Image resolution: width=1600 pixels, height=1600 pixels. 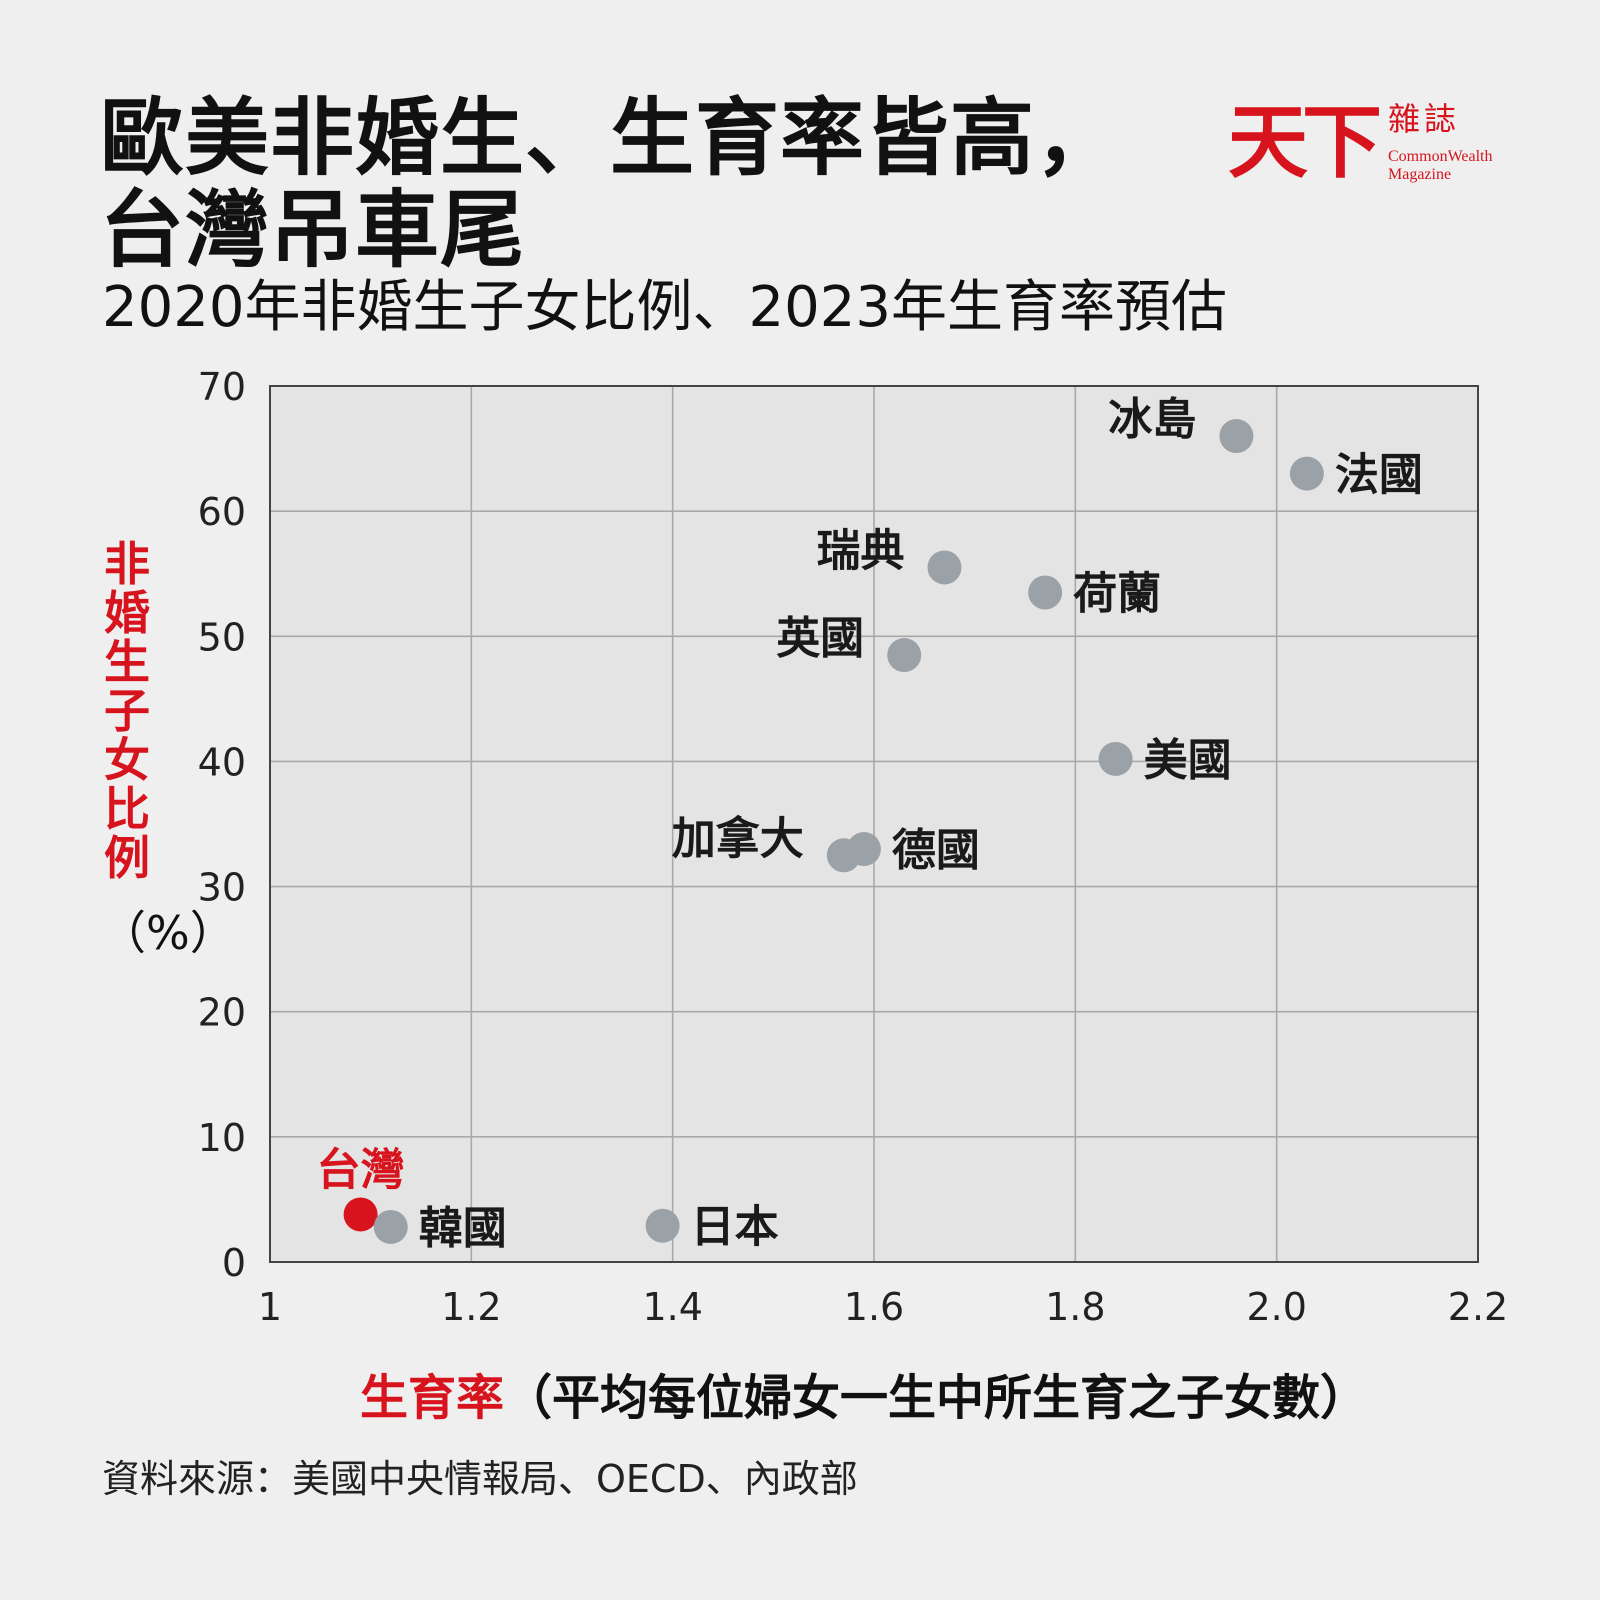 What do you see at coordinates (1379, 475) in the screenshot?
I see `point-label-1: 法國` at bounding box center [1379, 475].